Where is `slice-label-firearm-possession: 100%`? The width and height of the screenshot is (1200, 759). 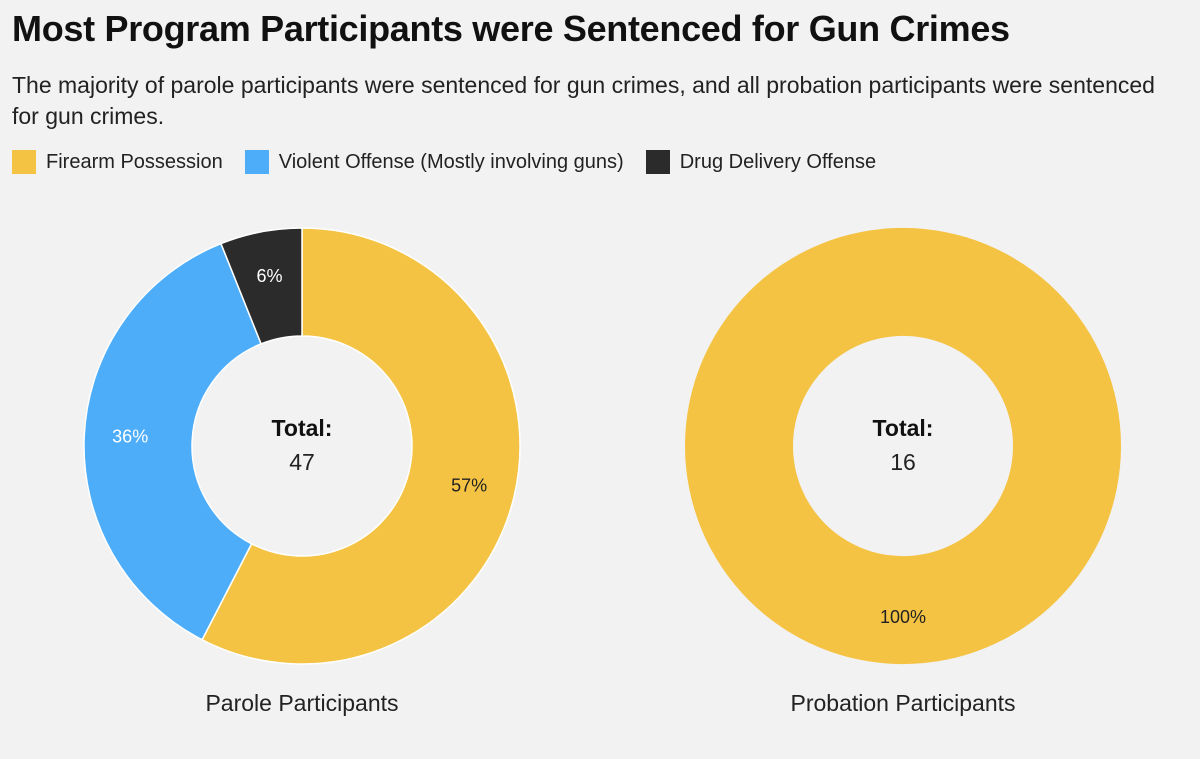 slice-label-firearm-possession: 100% is located at coordinates (903, 617).